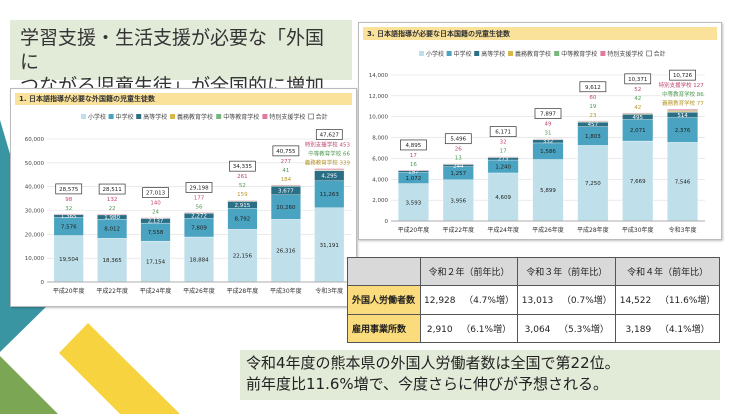 The height and width of the screenshot is (414, 736). What do you see at coordinates (199, 260) in the screenshot?
I see `bar-value-label: 18,884` at bounding box center [199, 260].